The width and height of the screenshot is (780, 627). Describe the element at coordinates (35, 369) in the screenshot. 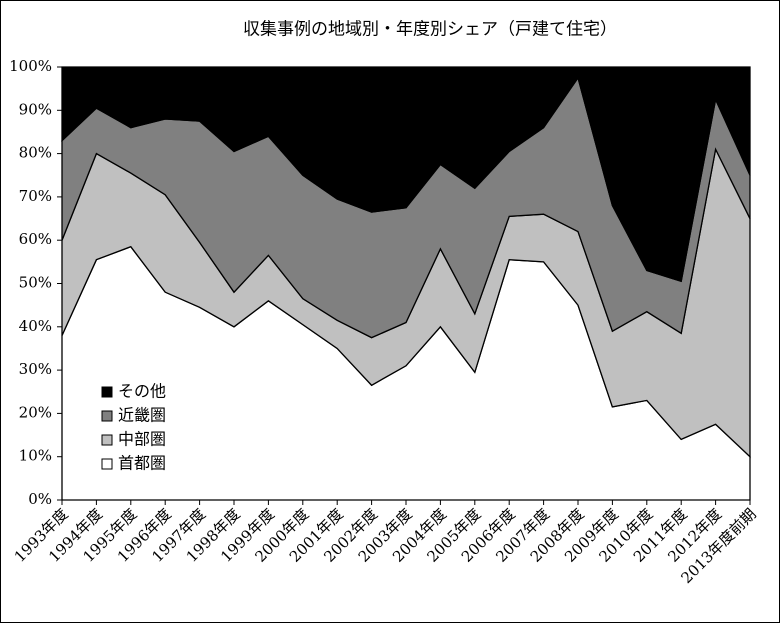

I see `y-tick-label: 30%` at that location.